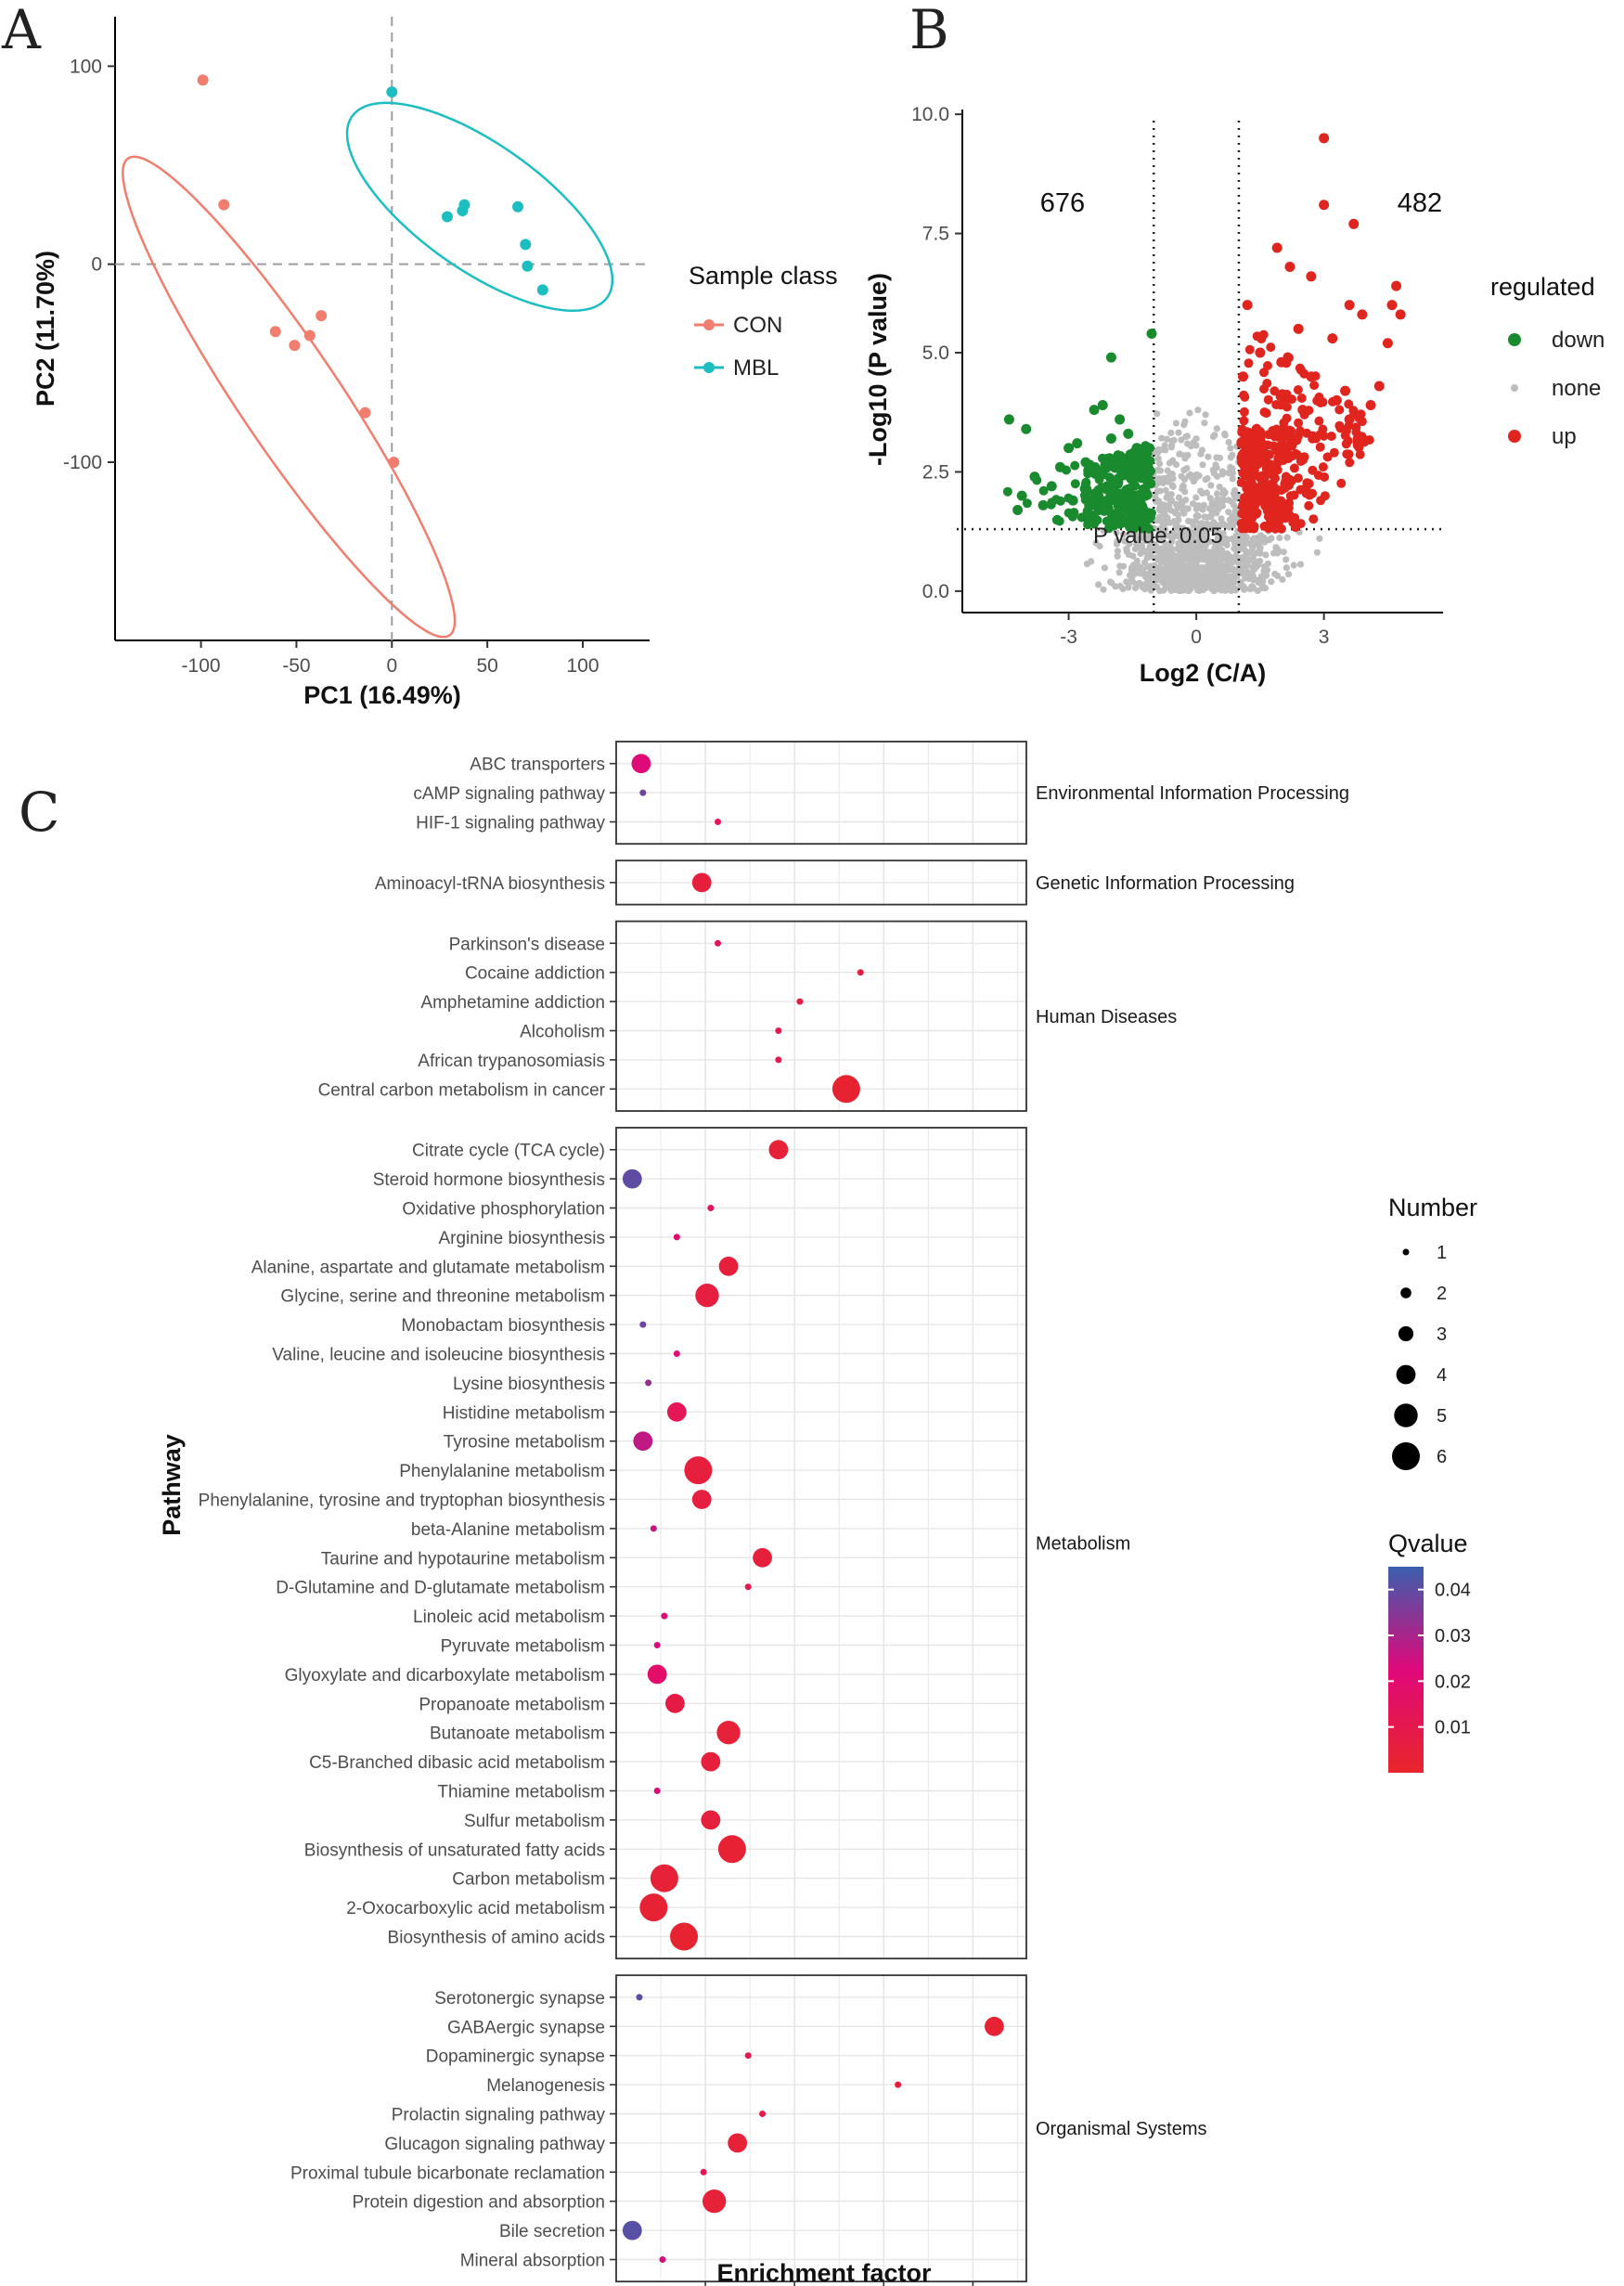  I want to click on pathway-label: Cocaine addiction, so click(535, 974).